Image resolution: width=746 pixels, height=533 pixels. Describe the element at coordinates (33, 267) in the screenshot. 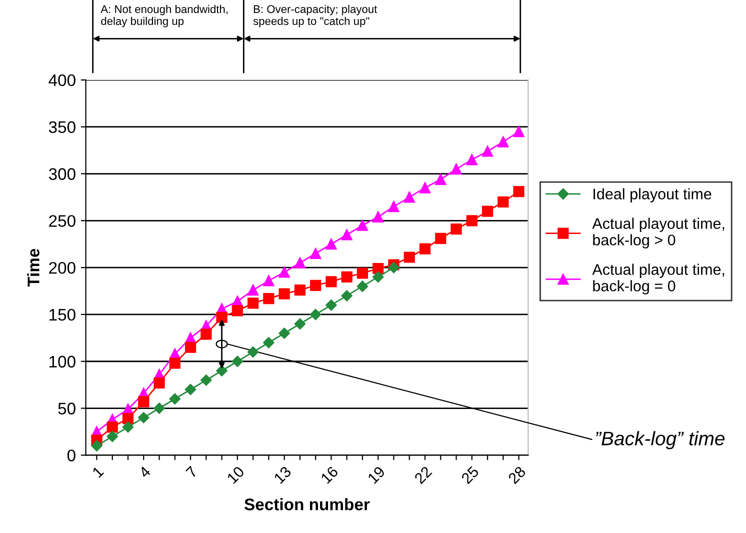

I see `y-axis-title: Time` at that location.